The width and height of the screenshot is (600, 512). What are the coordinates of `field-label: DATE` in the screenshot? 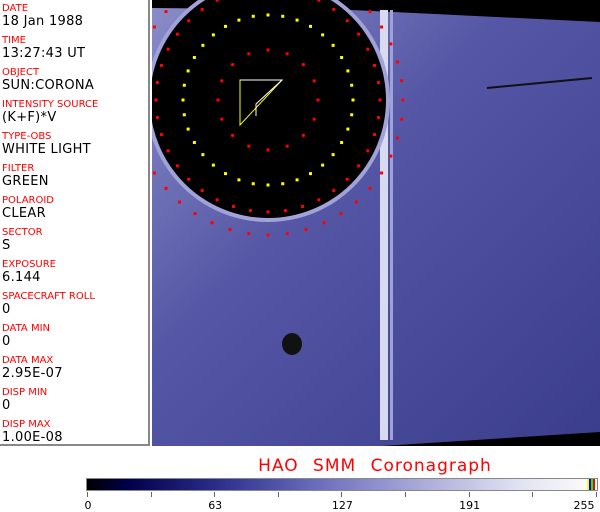 It's located at (15, 8).